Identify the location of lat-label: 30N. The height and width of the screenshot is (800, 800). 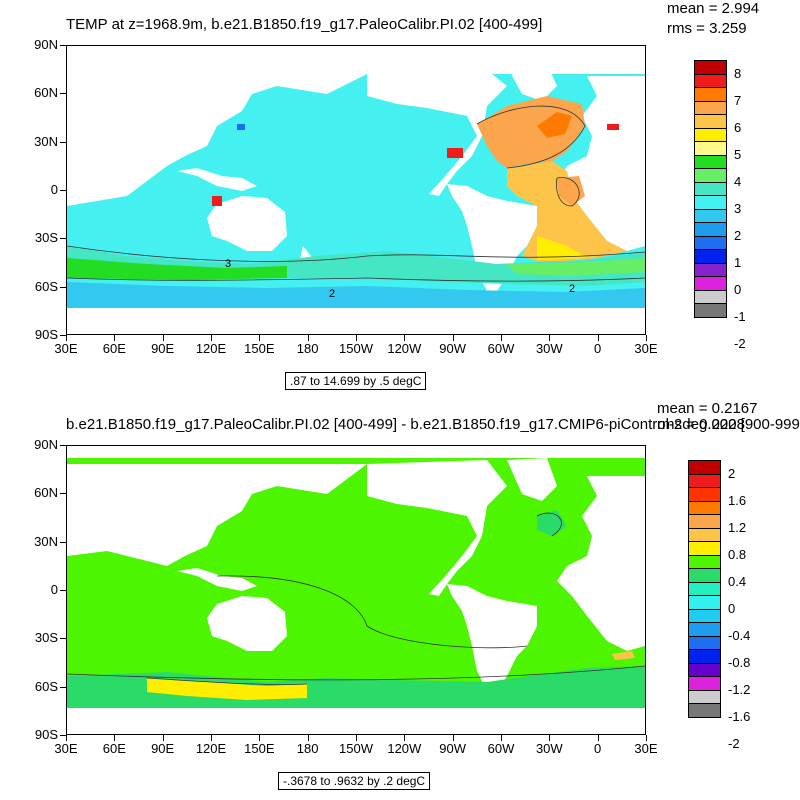
(46, 541).